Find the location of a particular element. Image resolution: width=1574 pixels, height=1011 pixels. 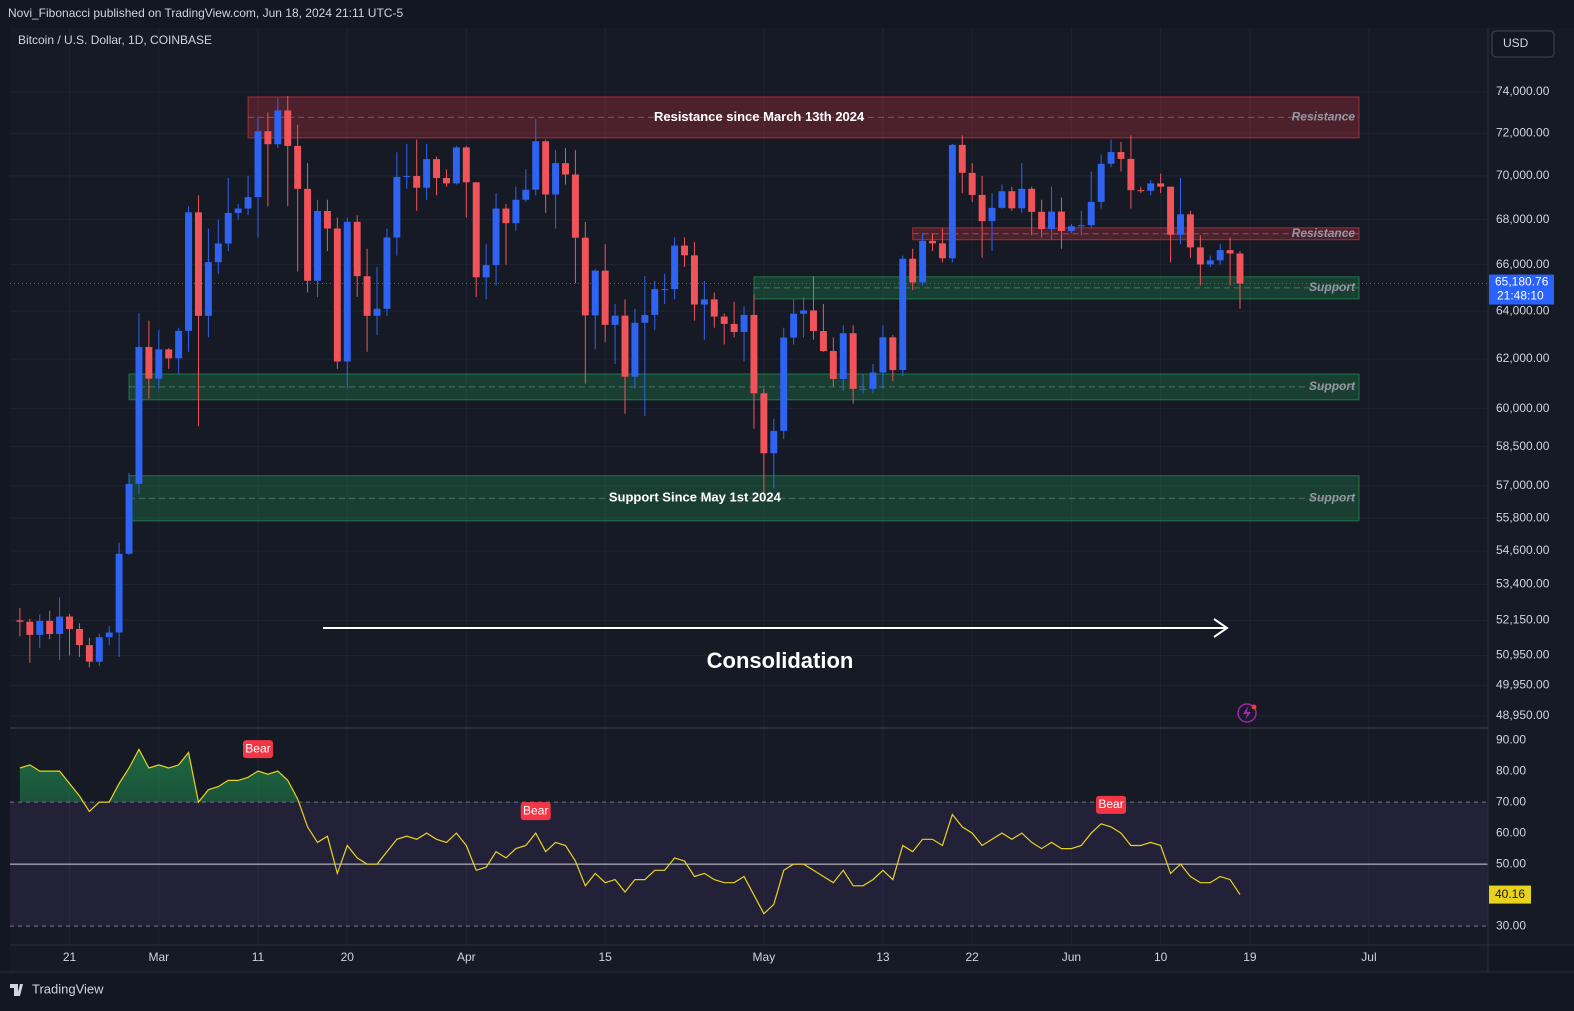

y-tick-label: 57,000.00 is located at coordinates (1523, 485).